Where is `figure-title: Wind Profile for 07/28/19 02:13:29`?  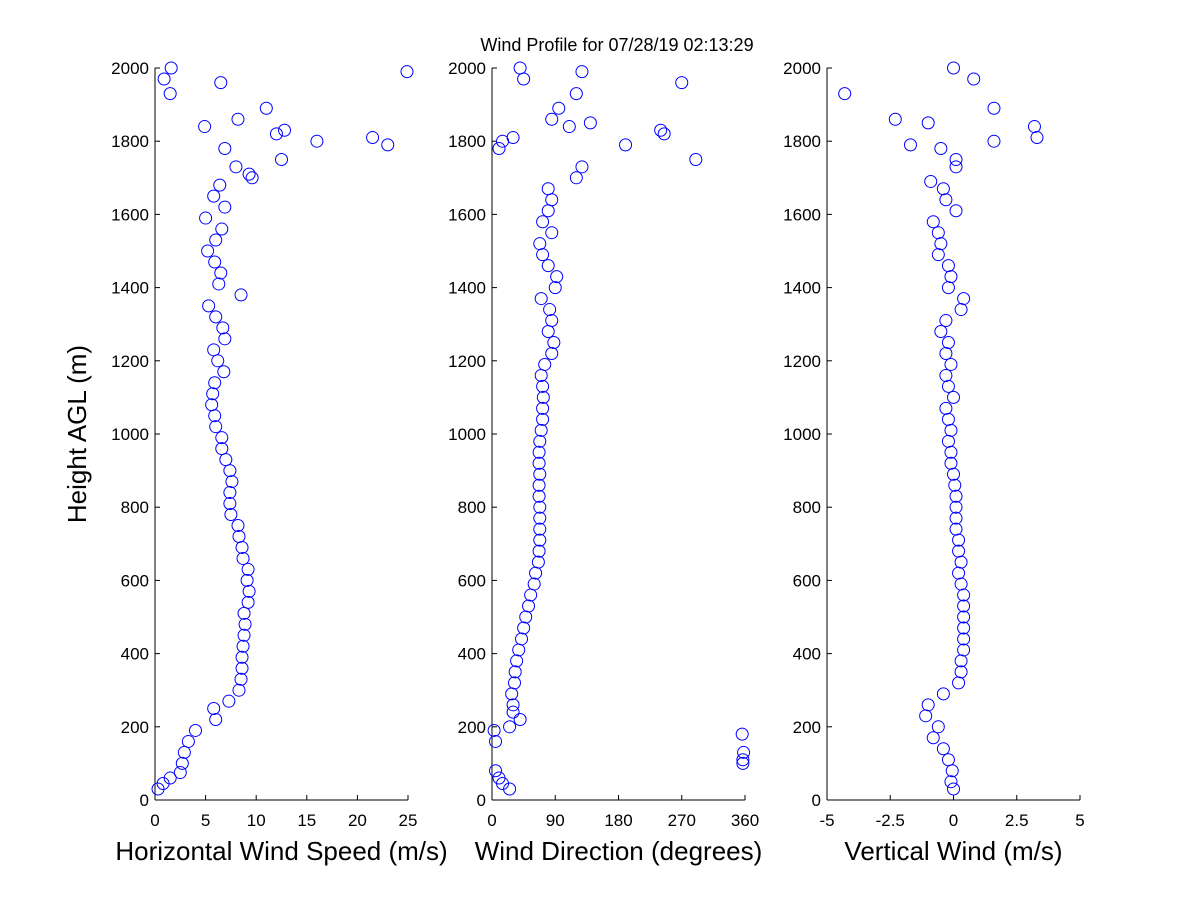 figure-title: Wind Profile for 07/28/19 02:13:29 is located at coordinates (616, 45).